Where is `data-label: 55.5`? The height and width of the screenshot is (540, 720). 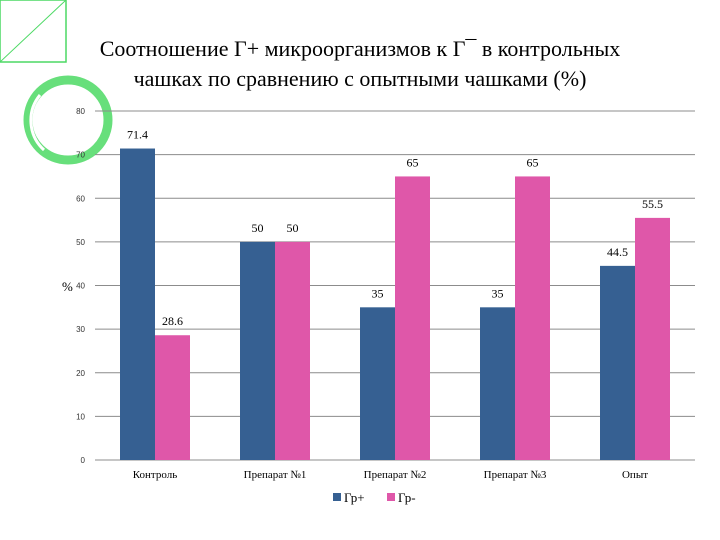 data-label: 55.5 is located at coordinates (652, 204).